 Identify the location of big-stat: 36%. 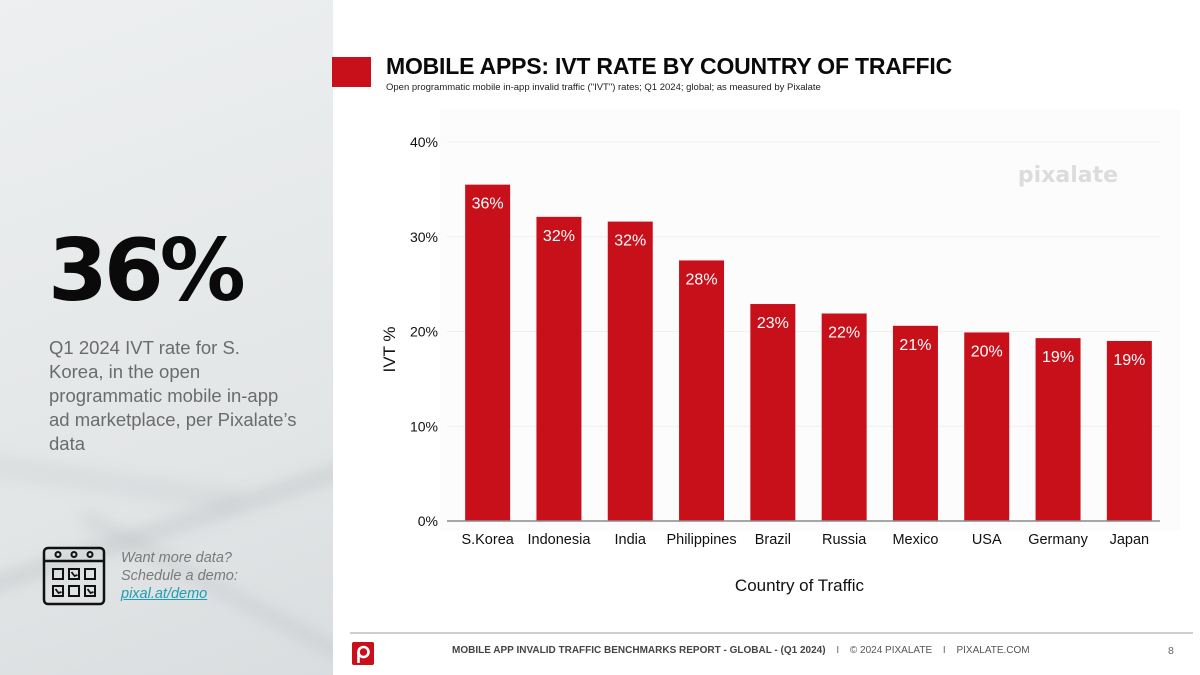
(147, 271).